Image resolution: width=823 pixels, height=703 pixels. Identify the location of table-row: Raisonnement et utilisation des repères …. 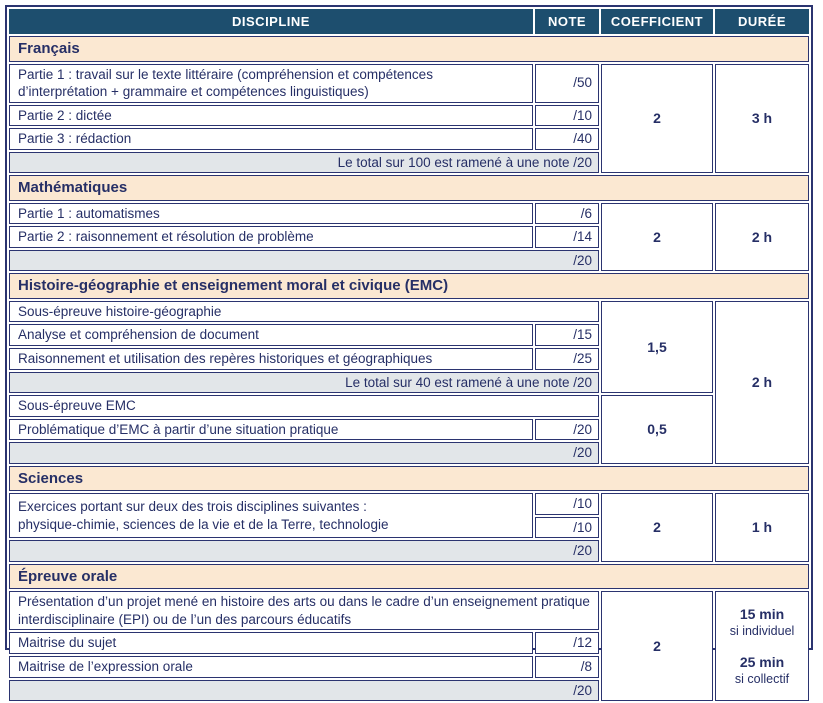
(409, 358).